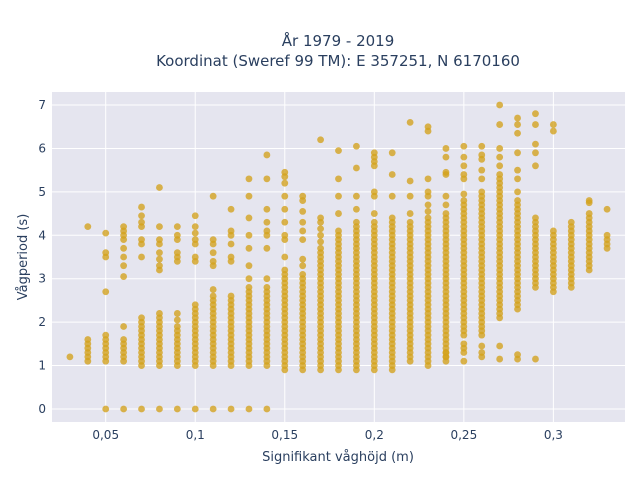 This screenshot has height=480, width=640. What do you see at coordinates (42, 192) in the screenshot?
I see `y-tick-label: 5` at bounding box center [42, 192].